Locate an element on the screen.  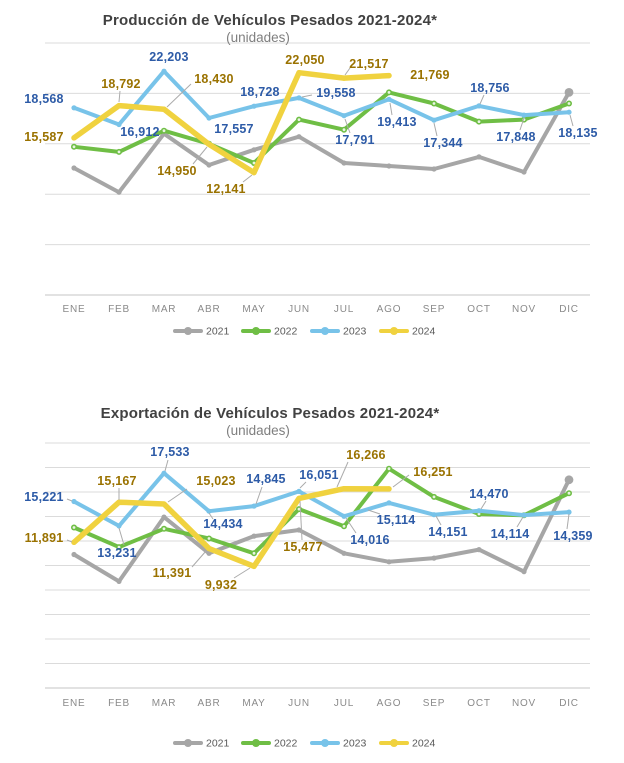
series-end-dot-2021 is located at coordinates (569, 480).